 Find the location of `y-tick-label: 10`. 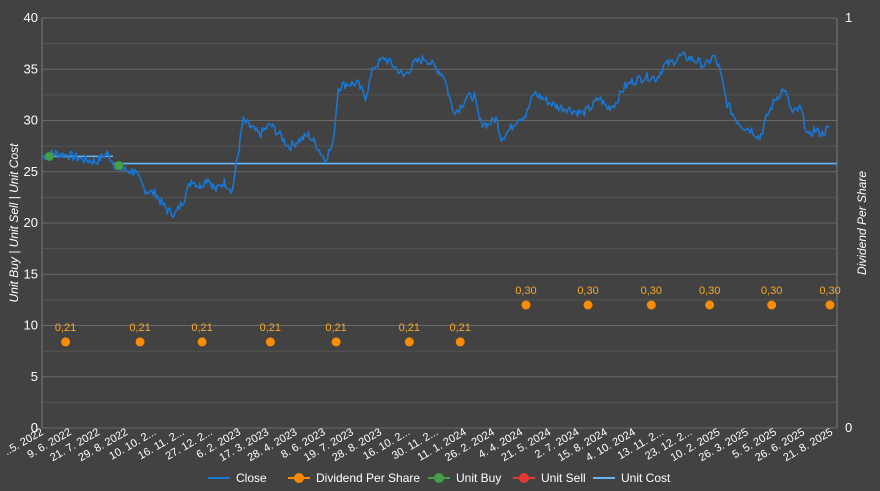

y-tick-label: 10 is located at coordinates (31, 325).